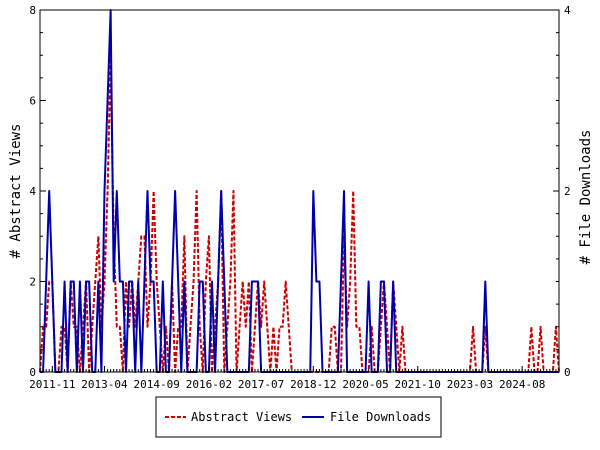  What do you see at coordinates (586, 197) in the screenshot?
I see `y2-axis-title: # File Downloads` at bounding box center [586, 197].